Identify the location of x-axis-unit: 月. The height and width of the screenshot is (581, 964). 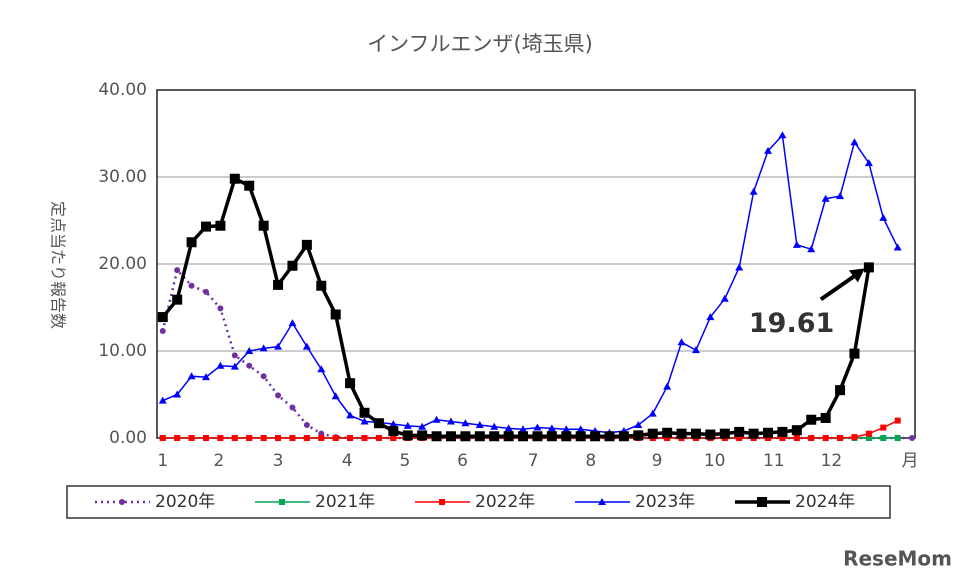
(910, 461).